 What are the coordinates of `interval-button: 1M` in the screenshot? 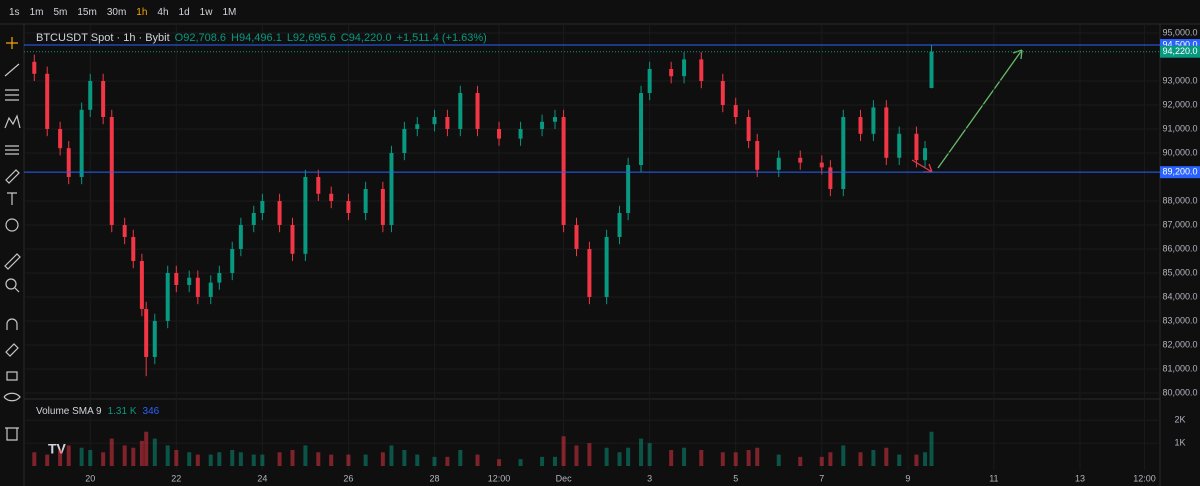 It's located at (229, 12).